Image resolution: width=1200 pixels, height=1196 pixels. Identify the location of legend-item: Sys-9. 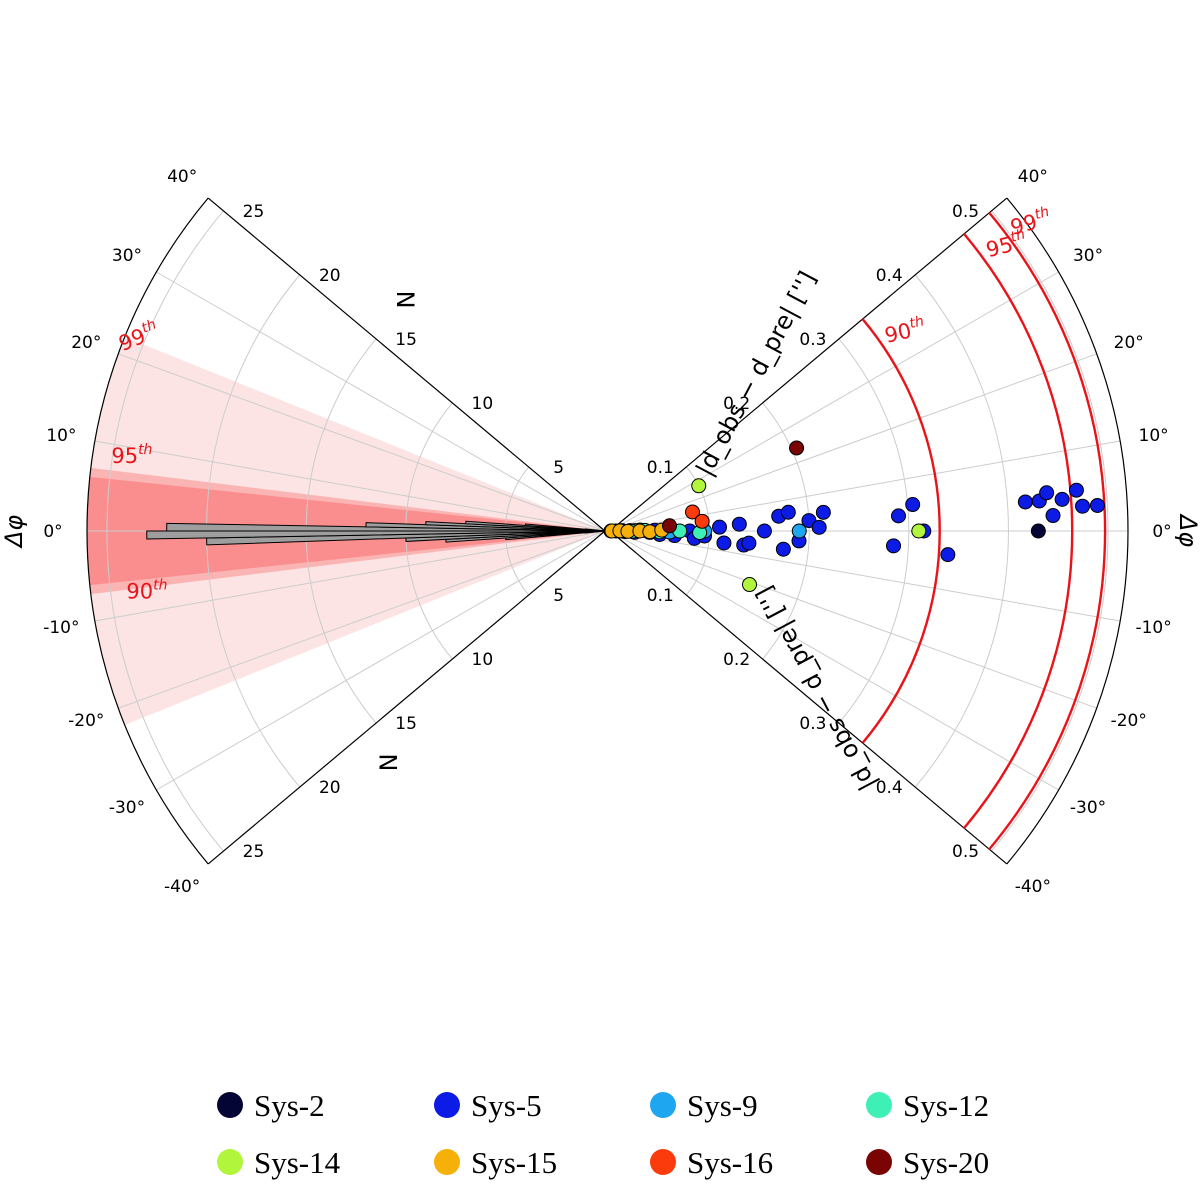
(704, 1105).